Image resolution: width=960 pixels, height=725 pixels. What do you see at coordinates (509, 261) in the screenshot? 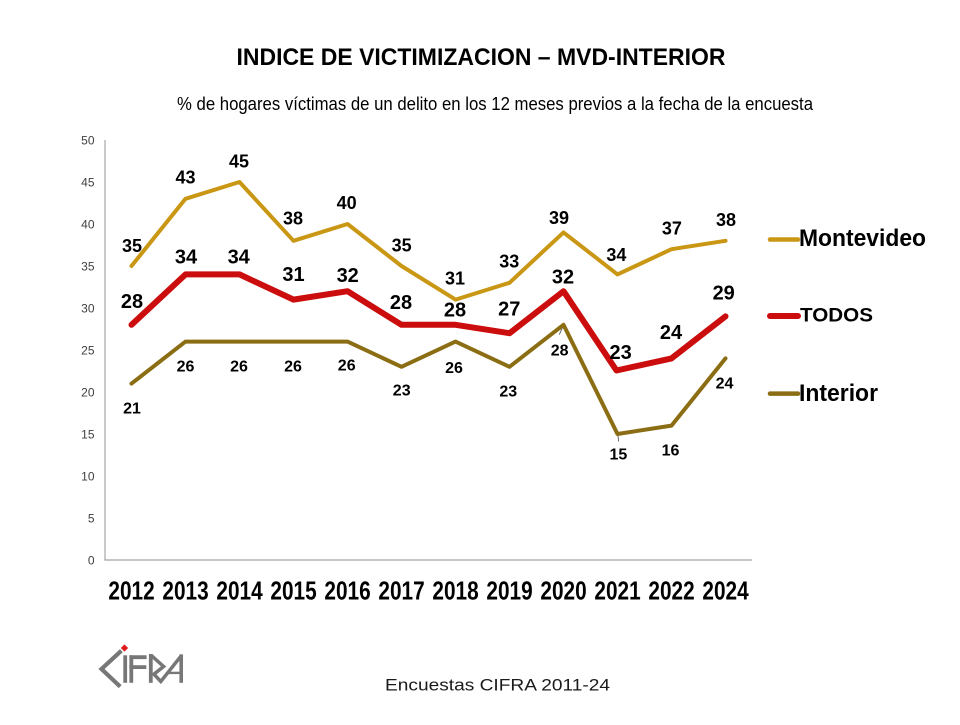
I see `svg-text: 33` at bounding box center [509, 261].